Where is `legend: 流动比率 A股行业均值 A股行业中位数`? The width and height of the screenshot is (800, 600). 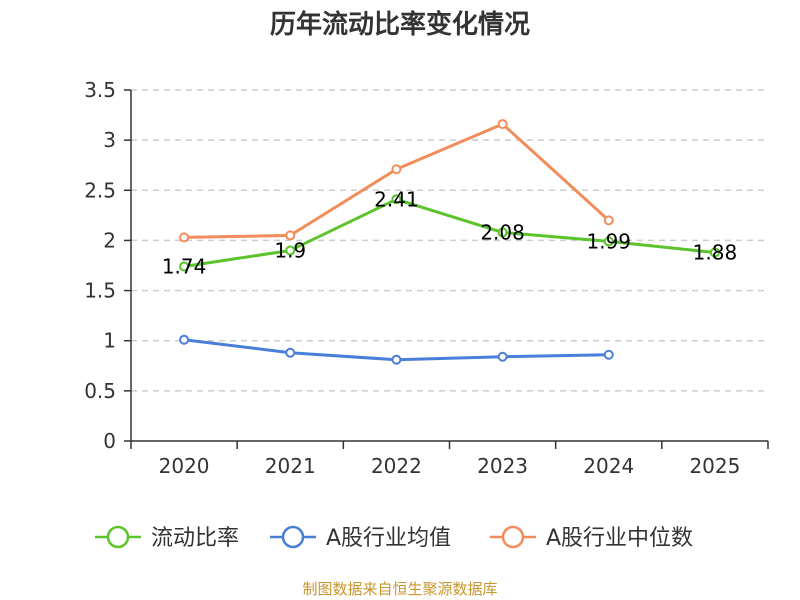
legend: 流动比率 A股行业均值 A股行业中位数 is located at coordinates (394, 538).